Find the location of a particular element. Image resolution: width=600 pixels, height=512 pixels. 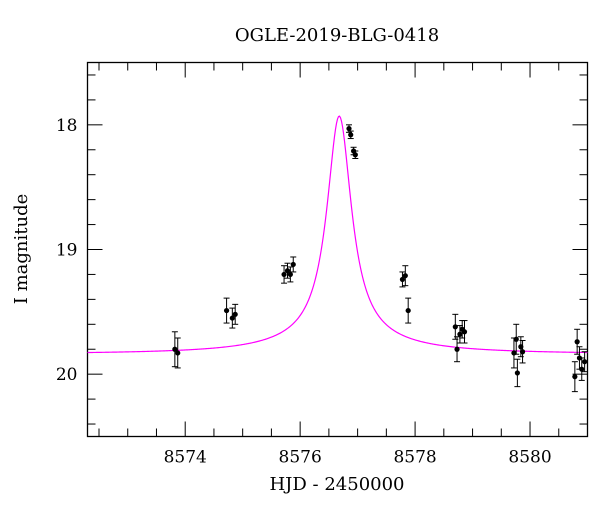

x-axis-label: HJD - 2450000 is located at coordinates (336, 484).